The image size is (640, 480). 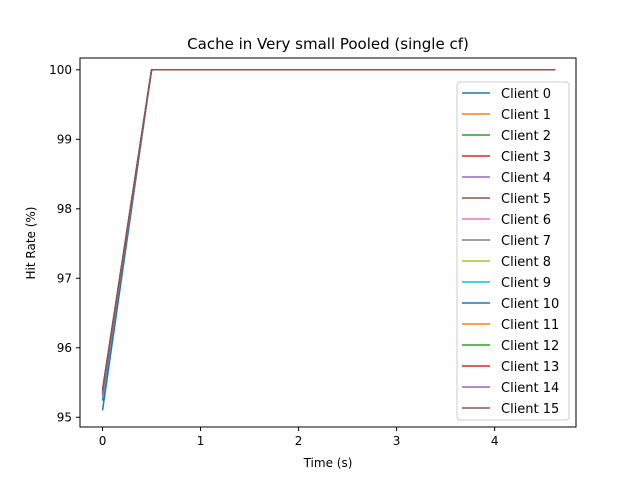 What do you see at coordinates (526, 178) in the screenshot?
I see `legend-label-client-4: Client 4` at bounding box center [526, 178].